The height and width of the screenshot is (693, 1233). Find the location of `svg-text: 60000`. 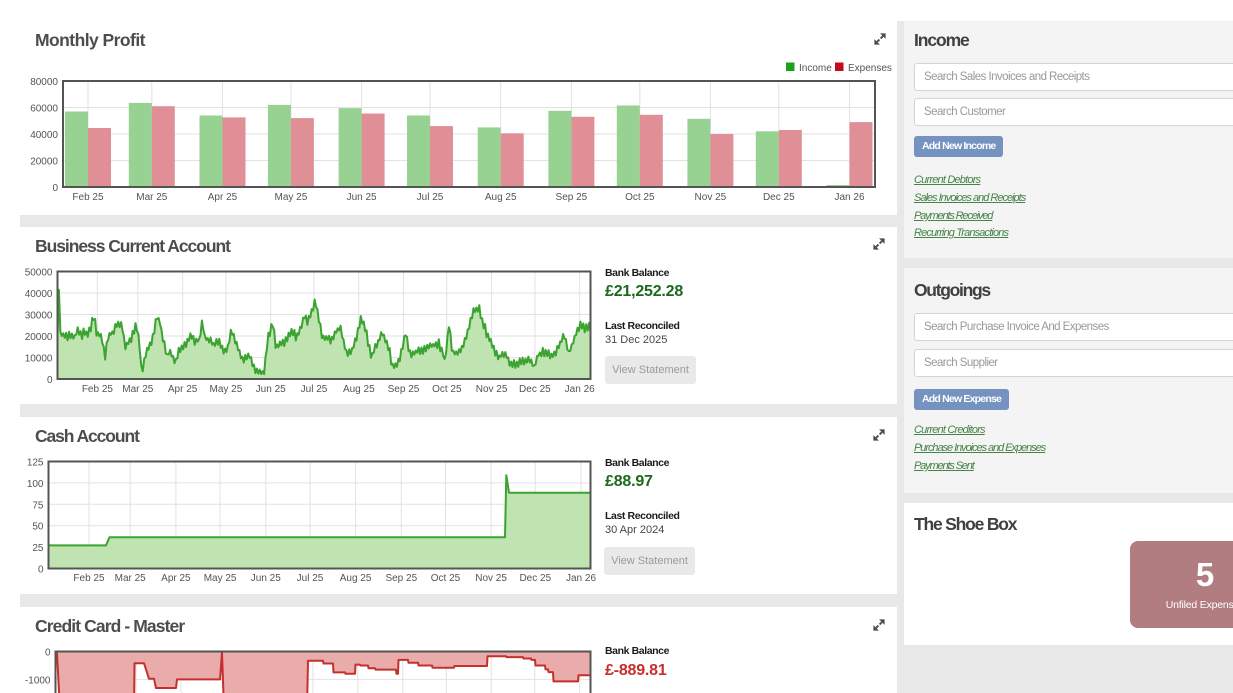

svg-text: 60000 is located at coordinates (44, 109).